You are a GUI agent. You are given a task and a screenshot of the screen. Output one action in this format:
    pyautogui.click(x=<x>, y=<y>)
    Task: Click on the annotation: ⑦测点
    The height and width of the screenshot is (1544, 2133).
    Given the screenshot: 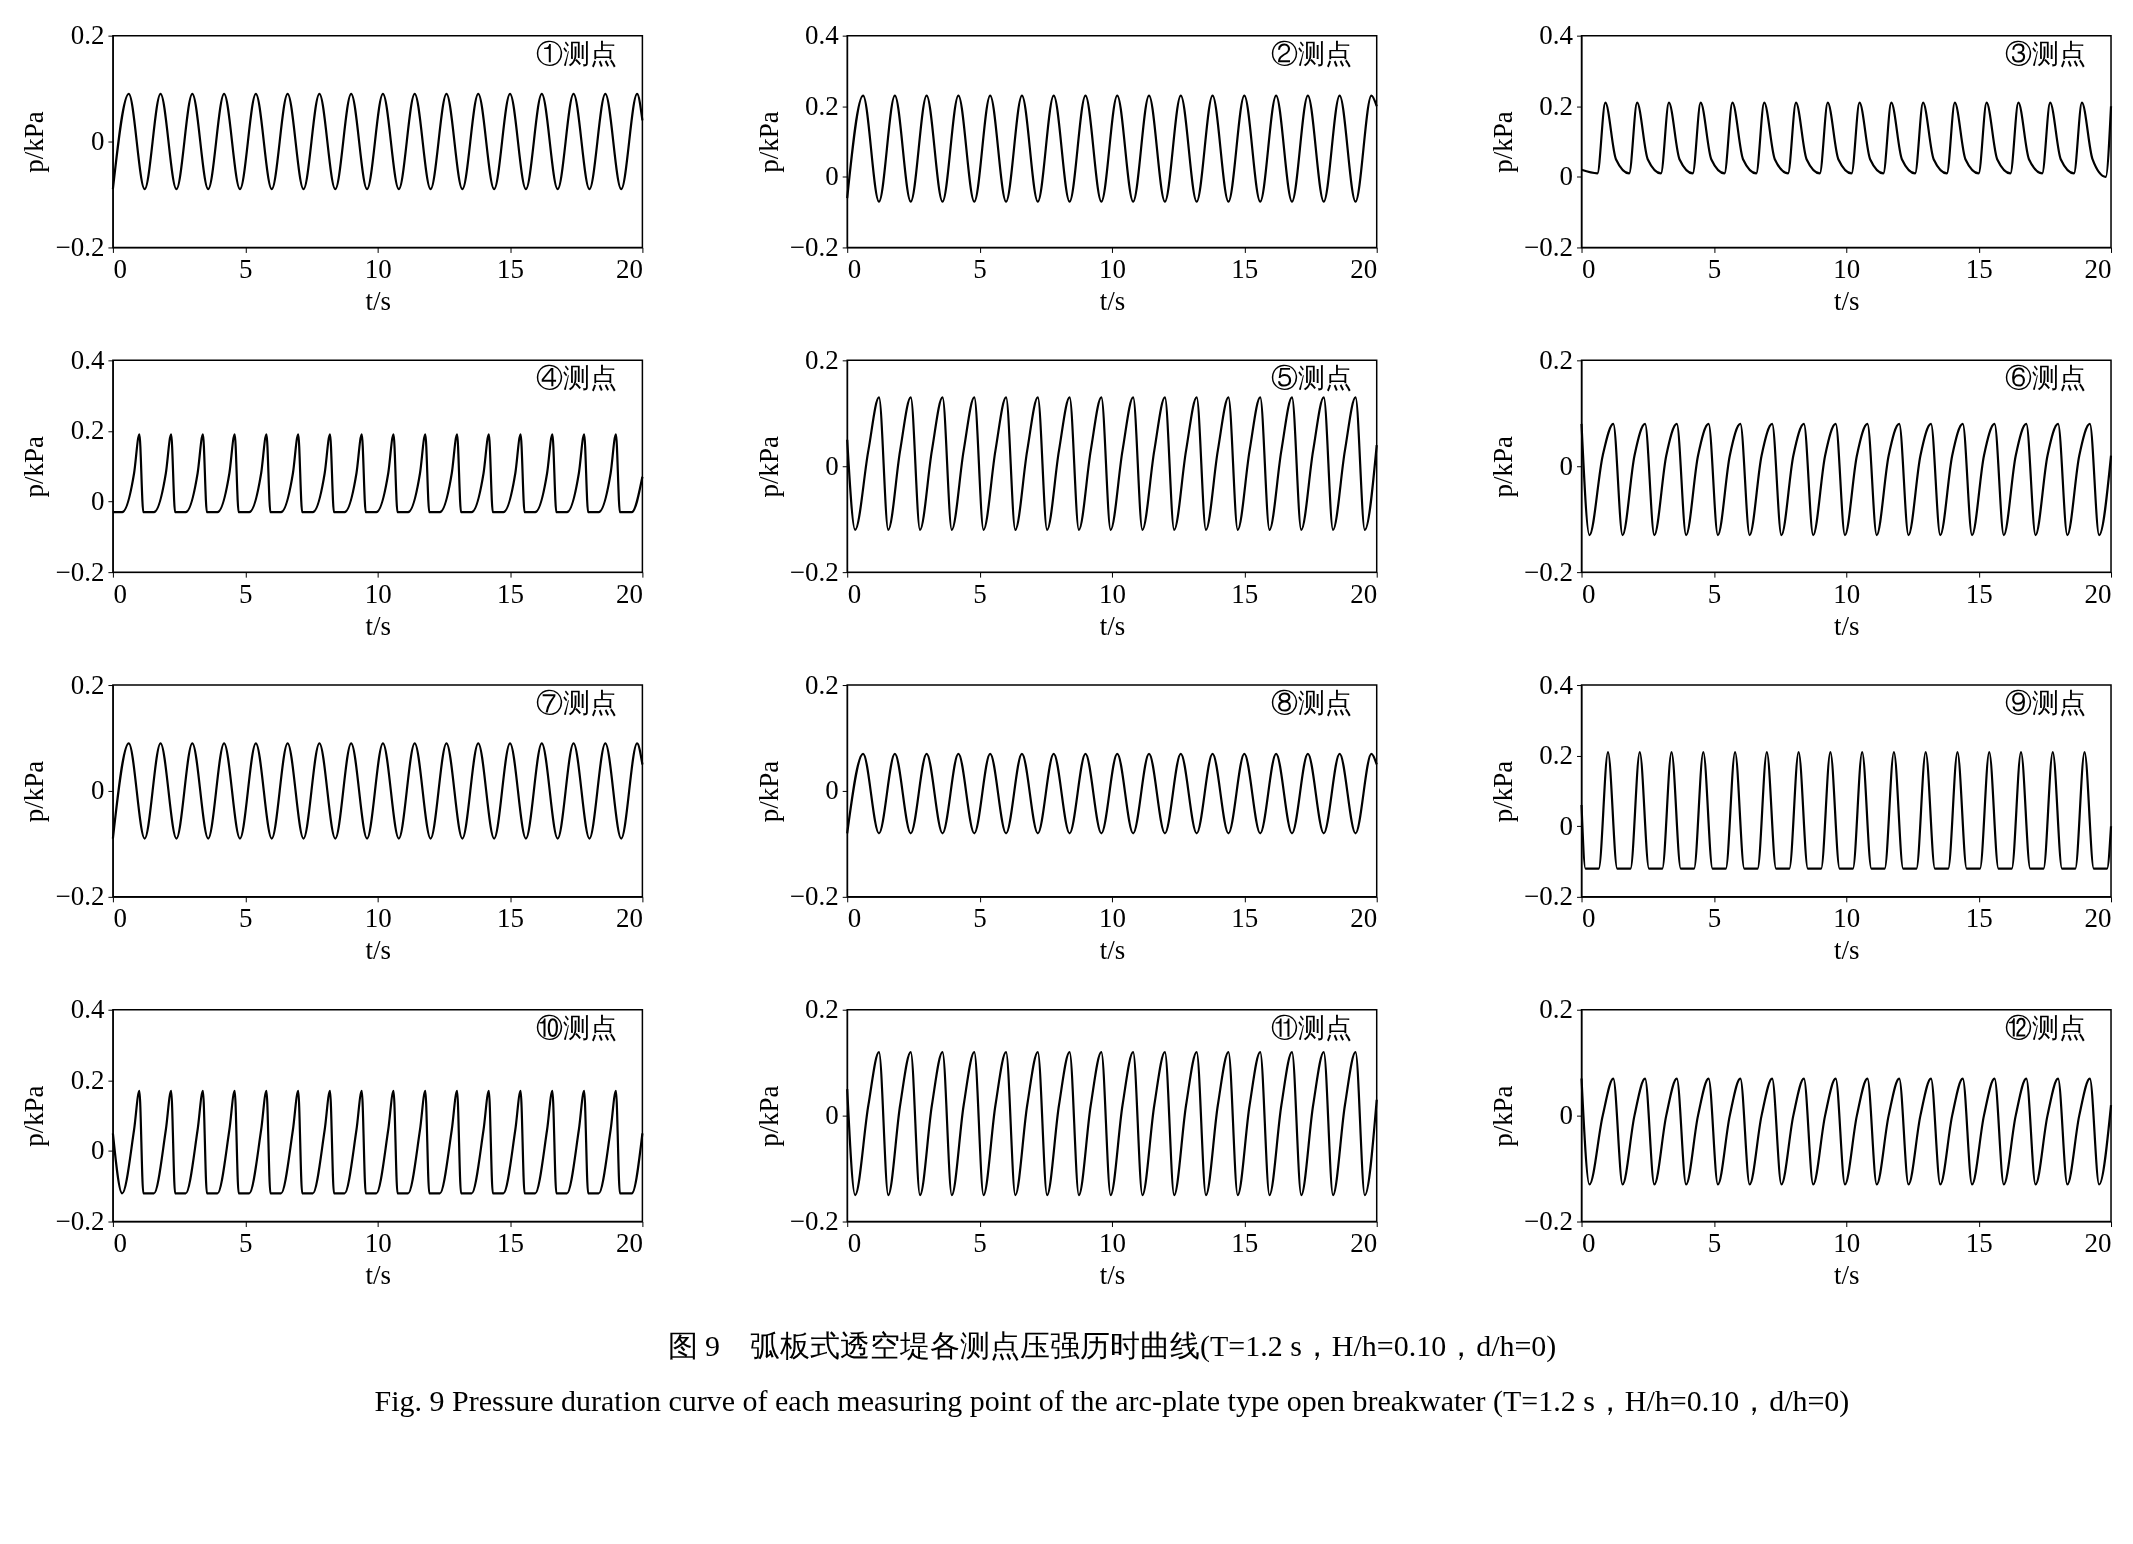 What is the action you would take?
    pyautogui.click(x=577, y=703)
    